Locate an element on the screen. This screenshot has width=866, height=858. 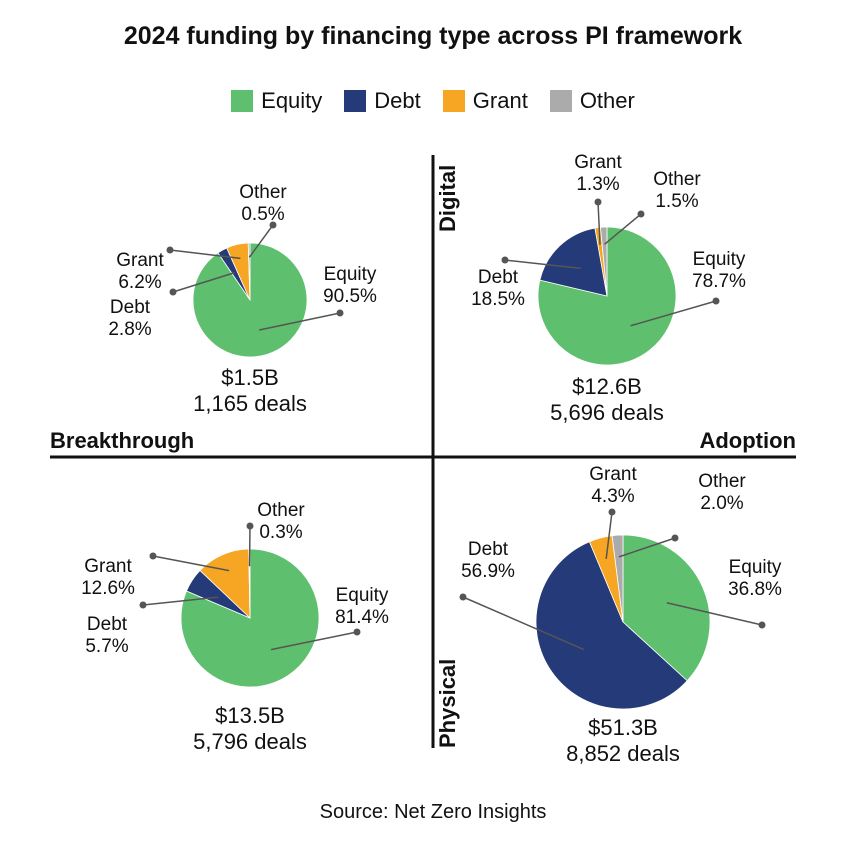
slice-value-label-debt: 18.5% is located at coordinates (498, 299).